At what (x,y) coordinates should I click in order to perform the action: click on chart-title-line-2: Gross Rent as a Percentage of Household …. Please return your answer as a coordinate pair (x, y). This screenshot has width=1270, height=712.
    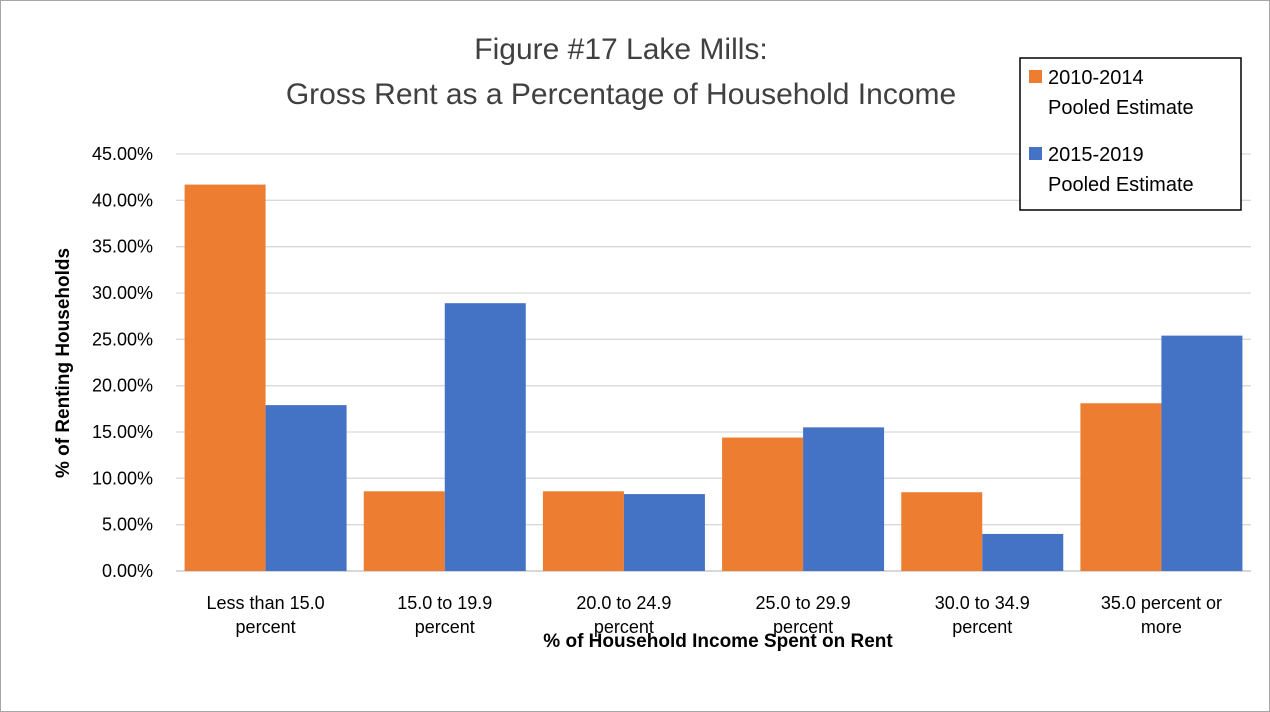
    Looking at the image, I should click on (621, 94).